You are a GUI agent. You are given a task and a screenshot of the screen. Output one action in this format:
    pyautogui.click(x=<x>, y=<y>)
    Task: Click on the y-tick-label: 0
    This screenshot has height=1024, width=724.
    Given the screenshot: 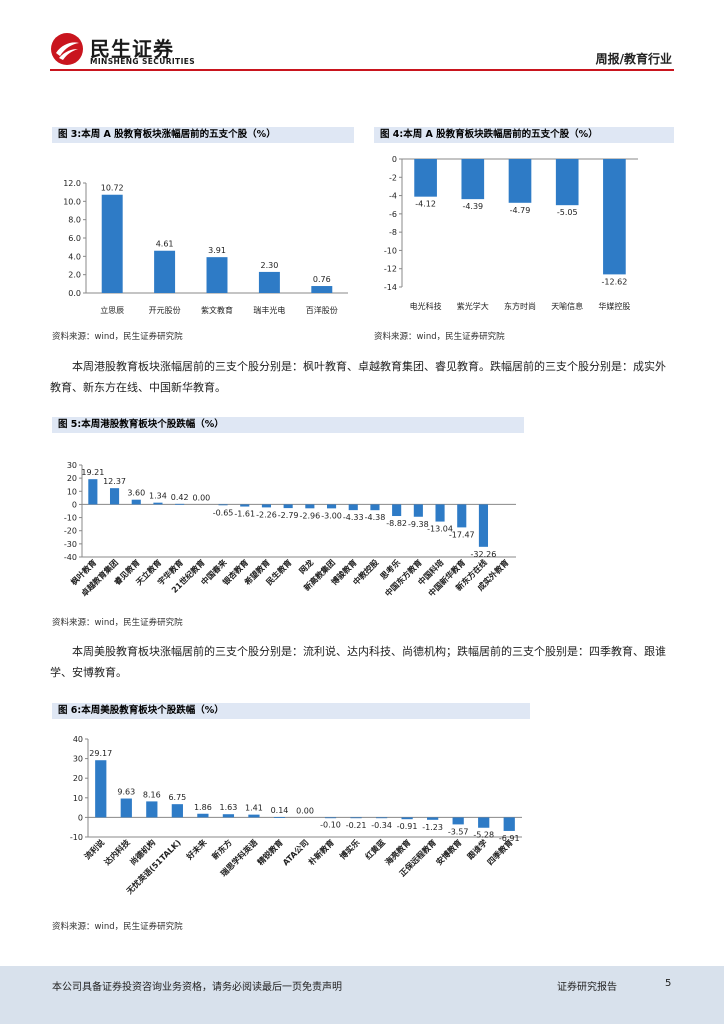 What is the action you would take?
    pyautogui.click(x=394, y=159)
    